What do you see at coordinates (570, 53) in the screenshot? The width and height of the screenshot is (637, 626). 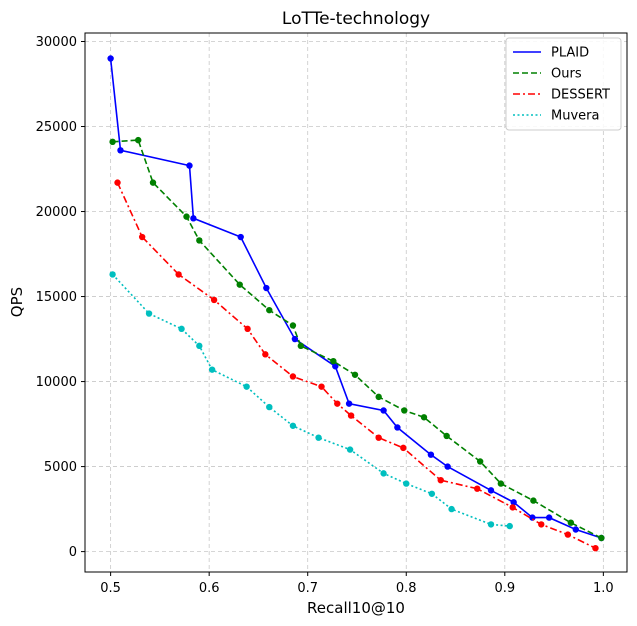 I see `legend-label-plaid: PLAID` at bounding box center [570, 53].